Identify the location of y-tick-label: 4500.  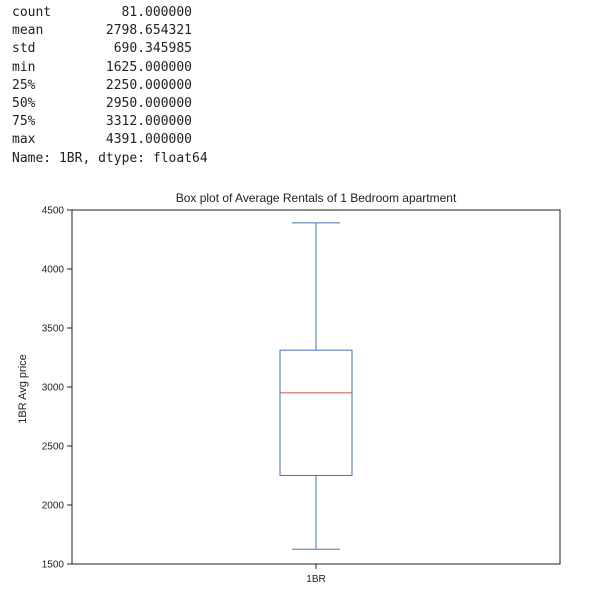
(53, 211).